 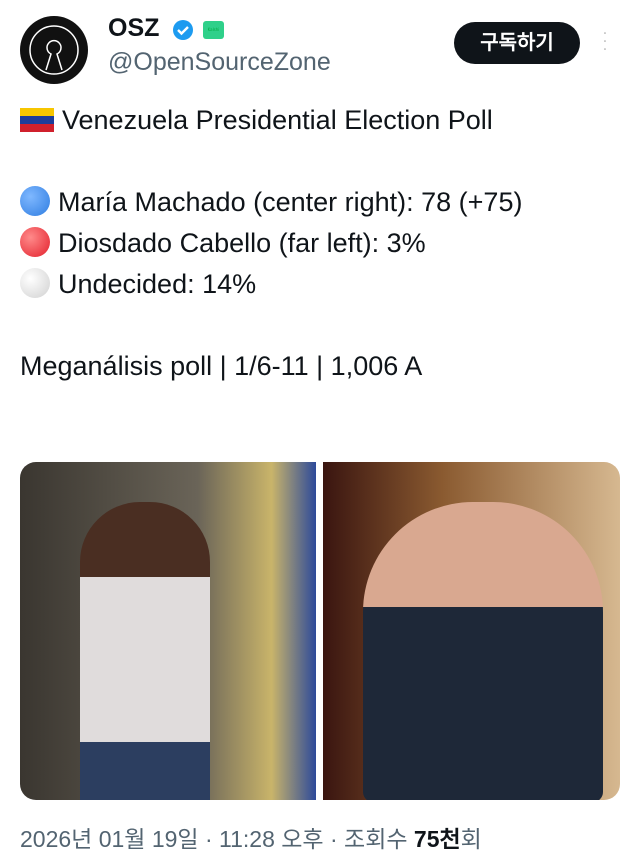 I want to click on affiliate-badge: Kalshi, so click(x=213, y=30).